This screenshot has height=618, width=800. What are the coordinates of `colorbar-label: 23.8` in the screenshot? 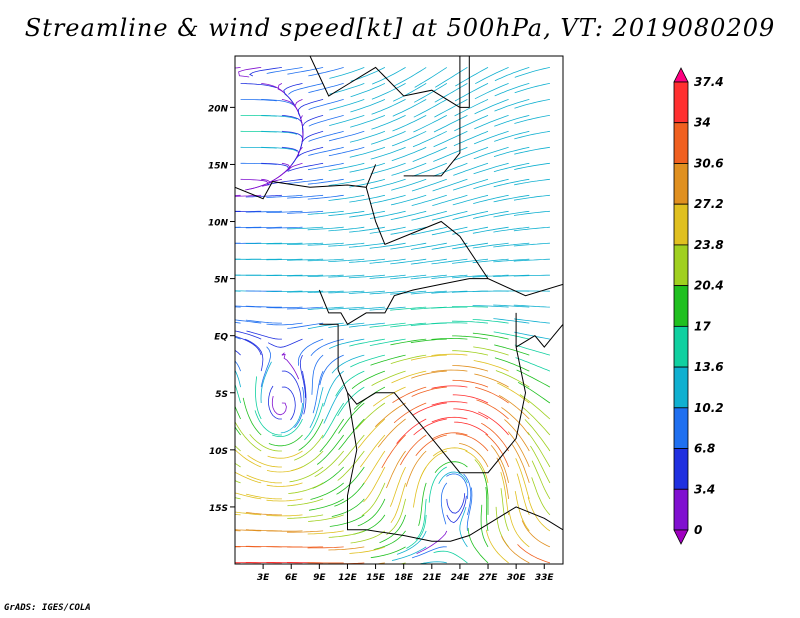 It's located at (709, 245).